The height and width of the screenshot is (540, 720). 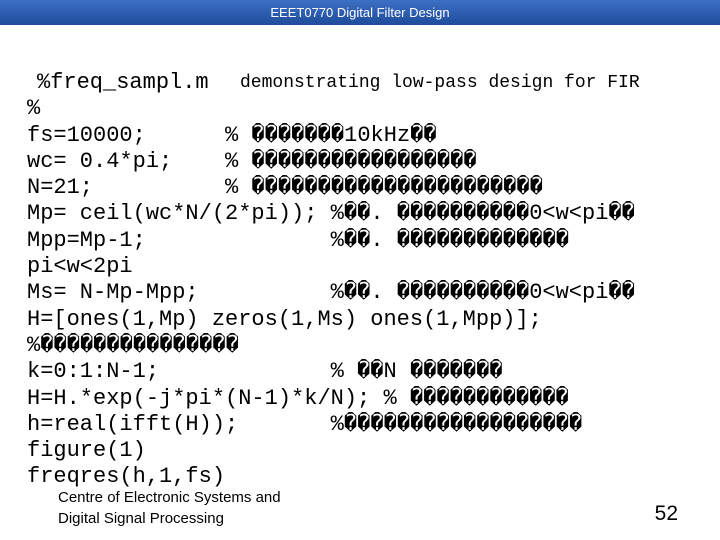 I want to click on header-bar: EEET0770 Digital Filter Design, so click(x=360, y=12).